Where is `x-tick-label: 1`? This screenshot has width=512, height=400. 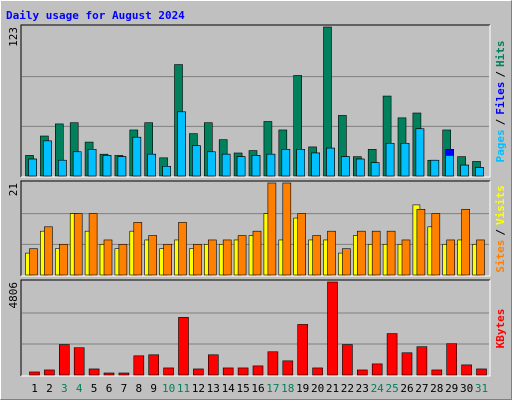
x-tick-label: 1 is located at coordinates (34, 388).